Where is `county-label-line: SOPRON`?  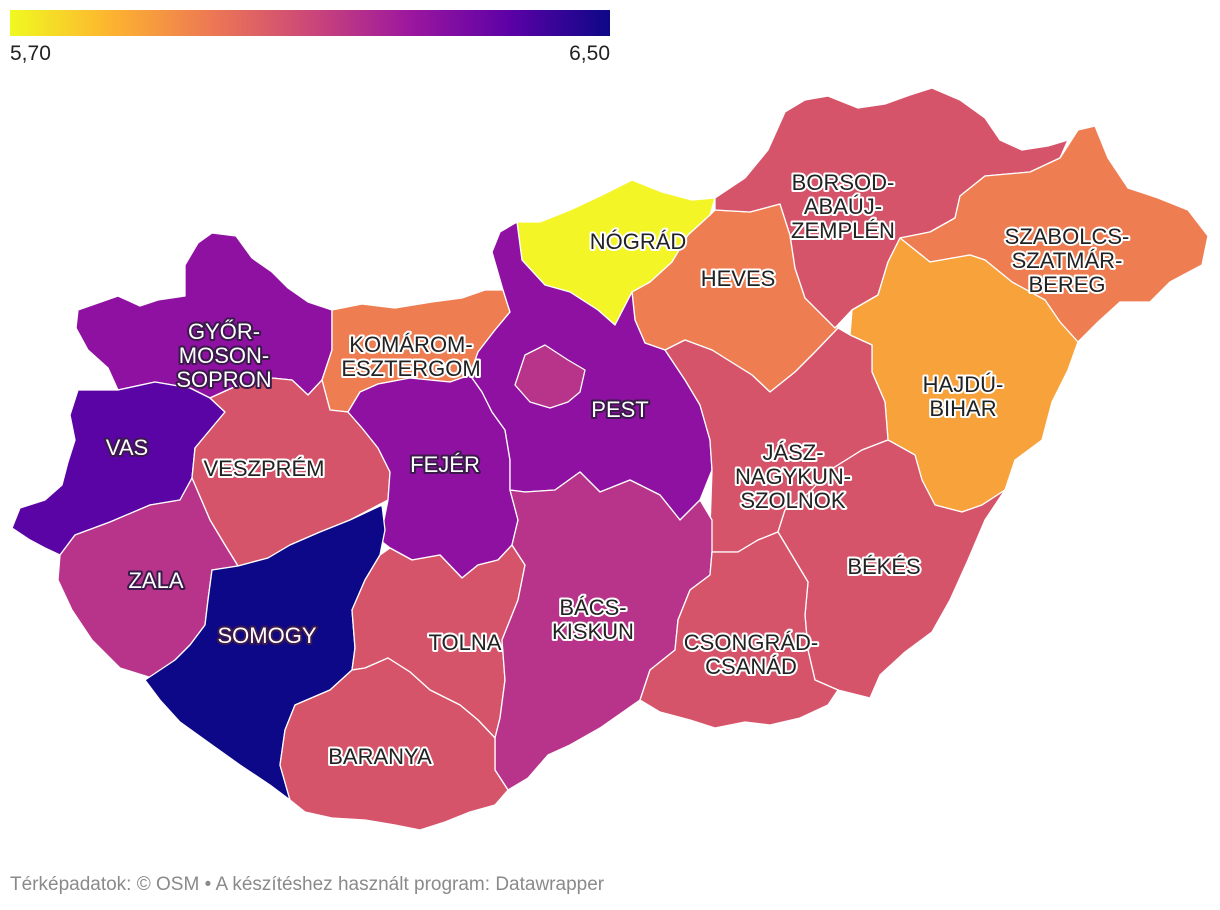 county-label-line: SOPRON is located at coordinates (223, 379).